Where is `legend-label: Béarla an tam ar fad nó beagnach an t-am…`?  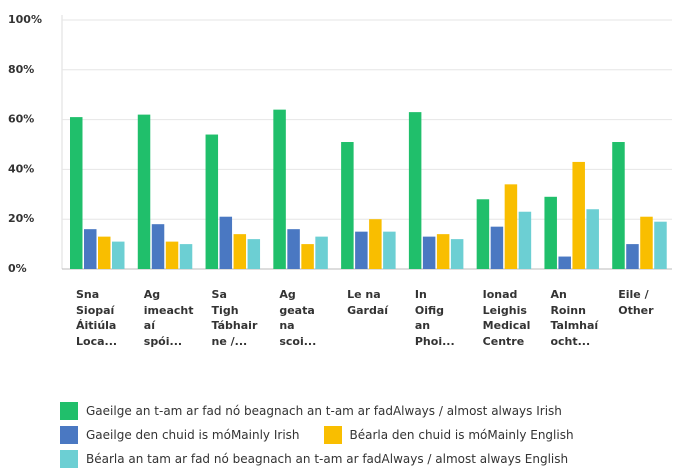 legend-label: Béarla an tam ar fad nó beagnach an t-am… is located at coordinates (327, 459).